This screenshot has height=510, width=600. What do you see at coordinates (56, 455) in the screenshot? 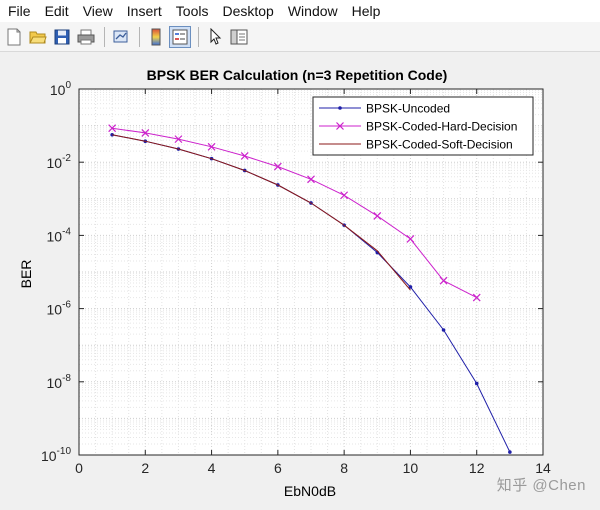
I see `y-tick-label: 10⁻¹⁰` at bounding box center [56, 455].